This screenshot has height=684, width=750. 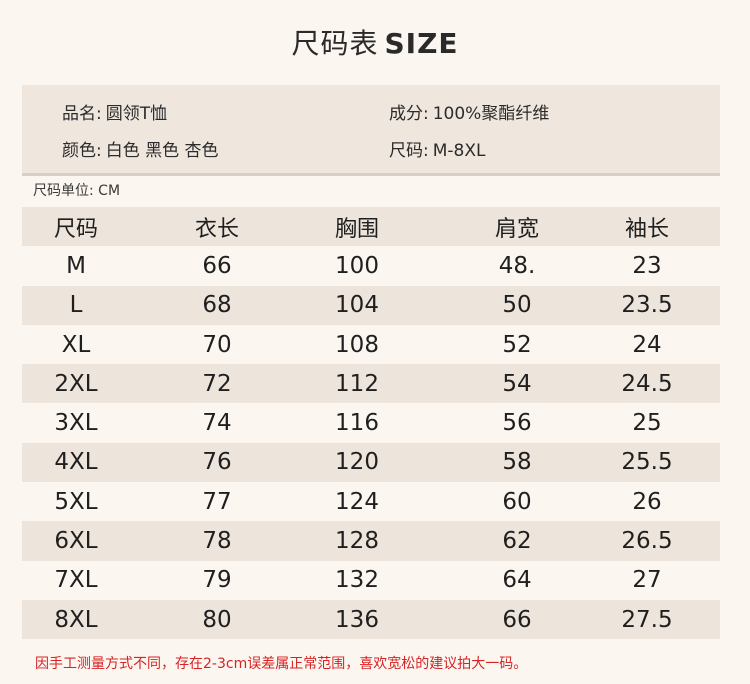 What do you see at coordinates (217, 423) in the screenshot?
I see `cell-length: 74` at bounding box center [217, 423].